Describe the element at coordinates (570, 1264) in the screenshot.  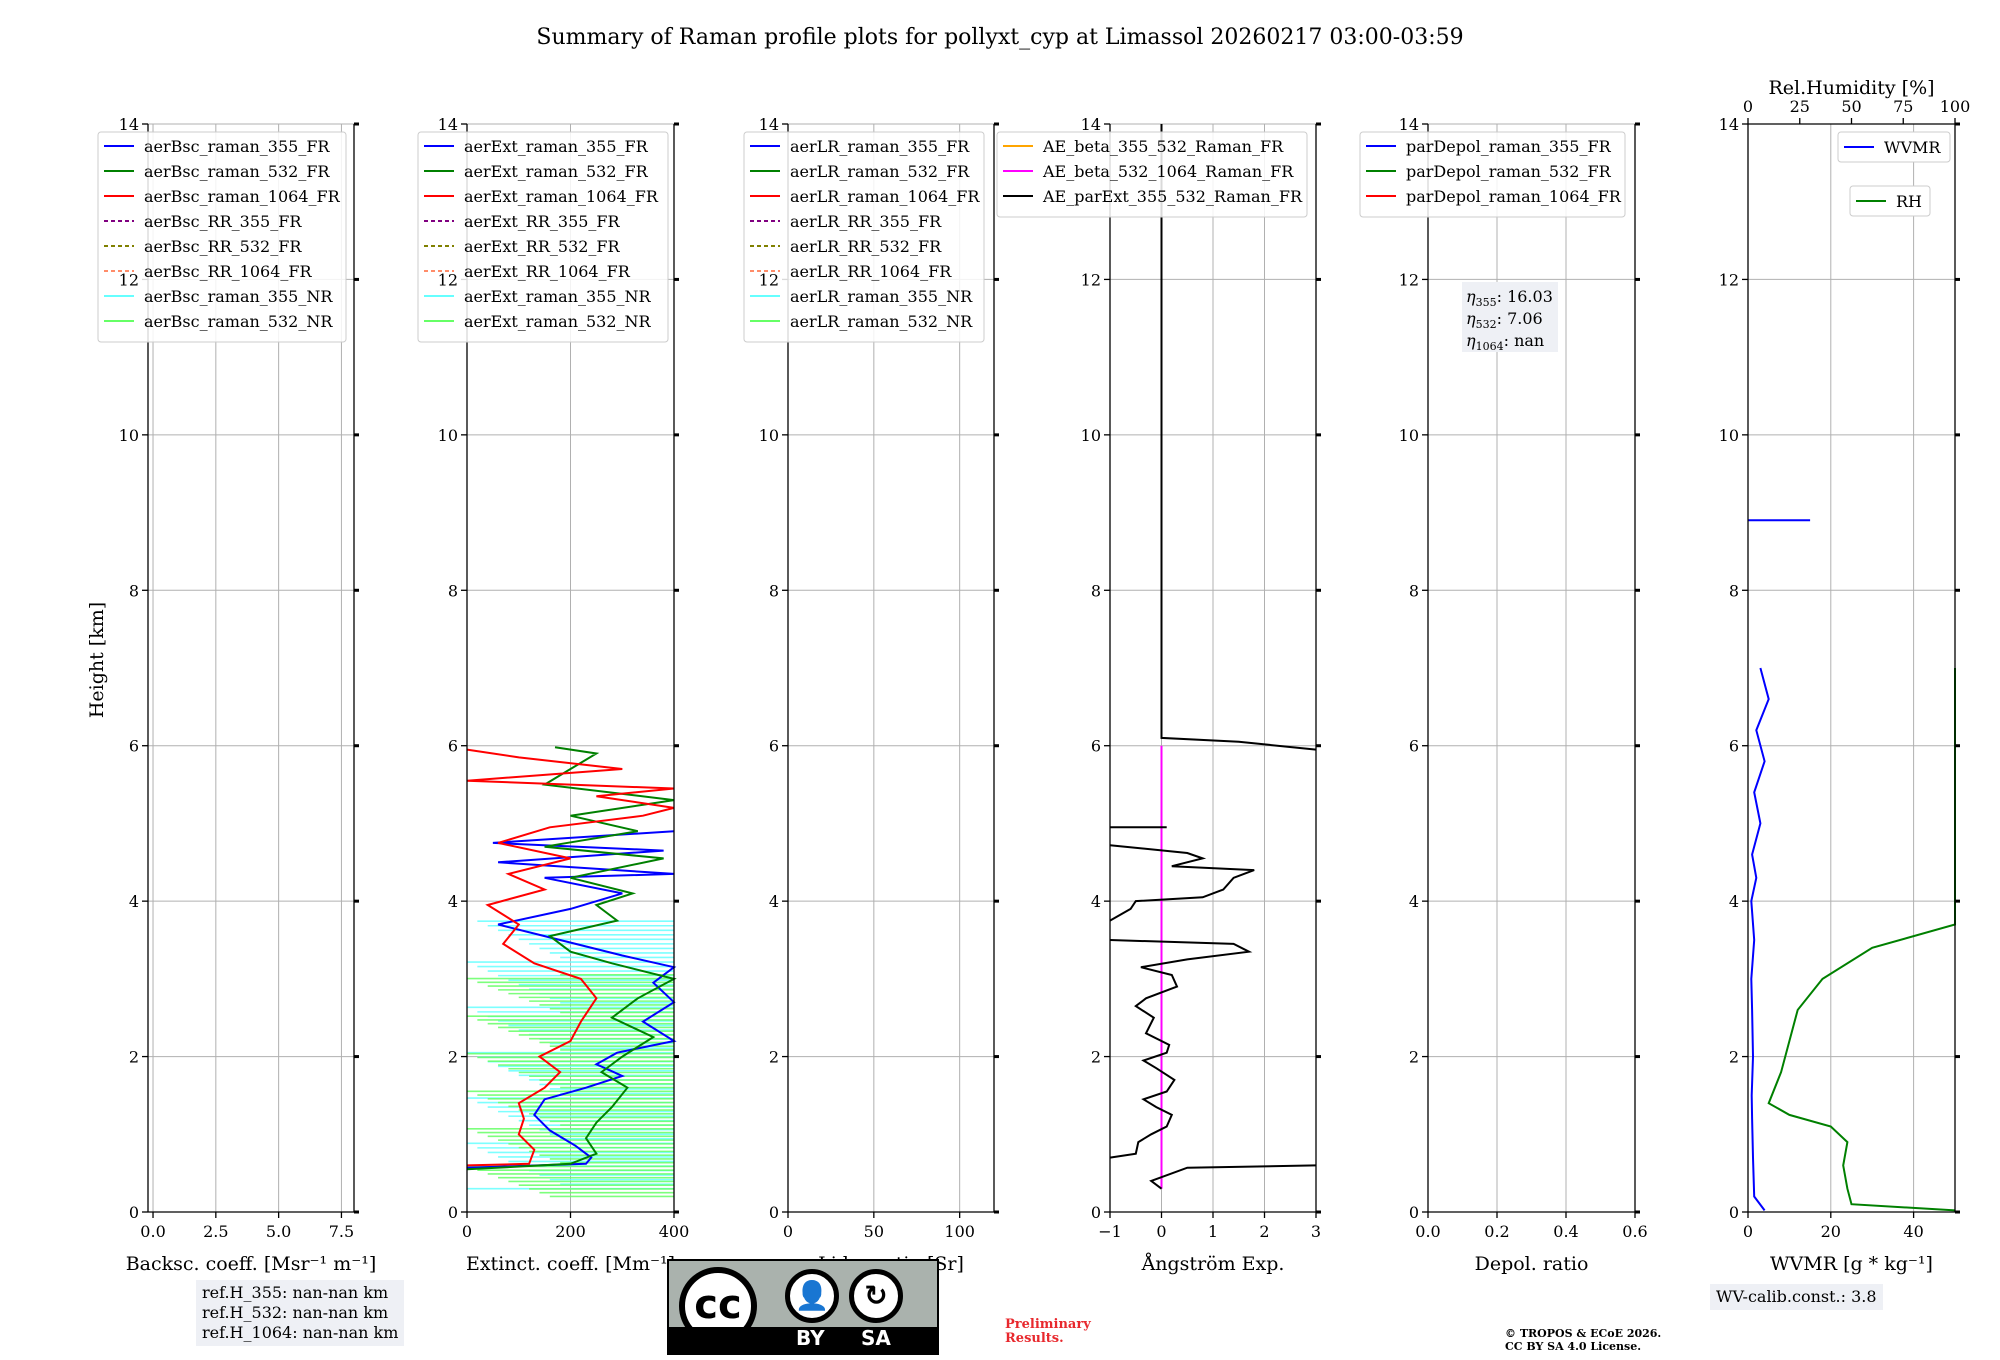
I see `x-axis-label: Extinct. coeff. [Mm⁻¹]` at that location.